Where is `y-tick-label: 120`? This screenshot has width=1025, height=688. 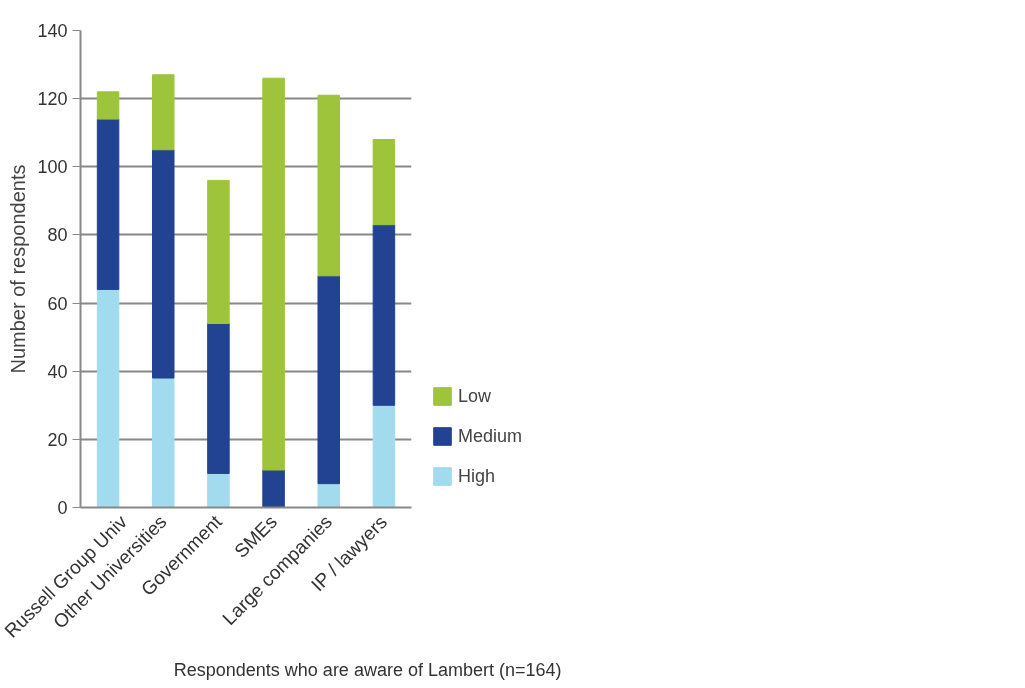 y-tick-label: 120 is located at coordinates (52, 99).